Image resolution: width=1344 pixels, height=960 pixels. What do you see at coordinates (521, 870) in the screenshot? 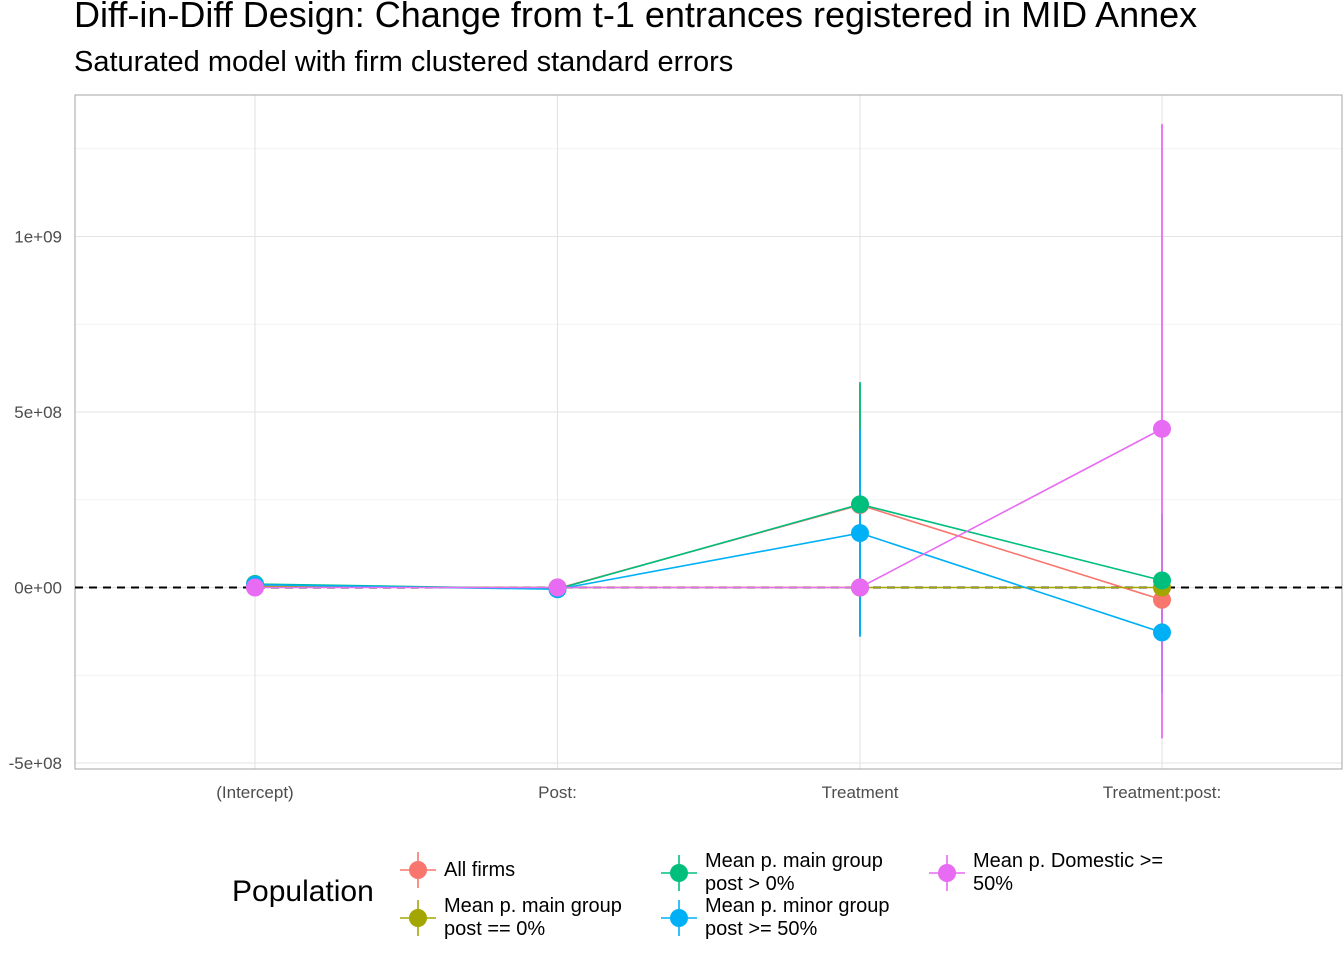
I see `legend-item: All firms` at bounding box center [521, 870].